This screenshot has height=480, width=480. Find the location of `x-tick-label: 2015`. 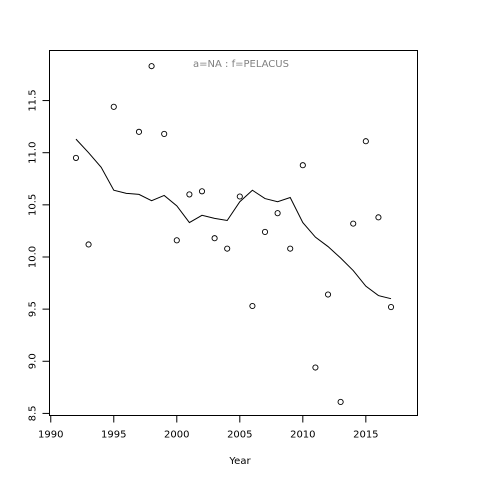

x-tick-label: 2015 is located at coordinates (365, 435).